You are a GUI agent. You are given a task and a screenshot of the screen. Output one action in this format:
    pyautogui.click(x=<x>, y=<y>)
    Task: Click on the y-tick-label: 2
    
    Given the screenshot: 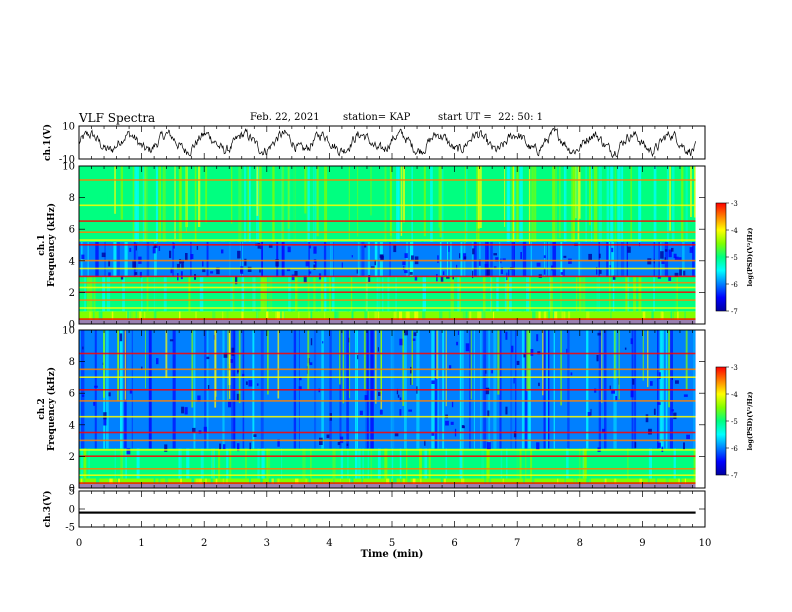 What is the action you would take?
    pyautogui.click(x=72, y=293)
    